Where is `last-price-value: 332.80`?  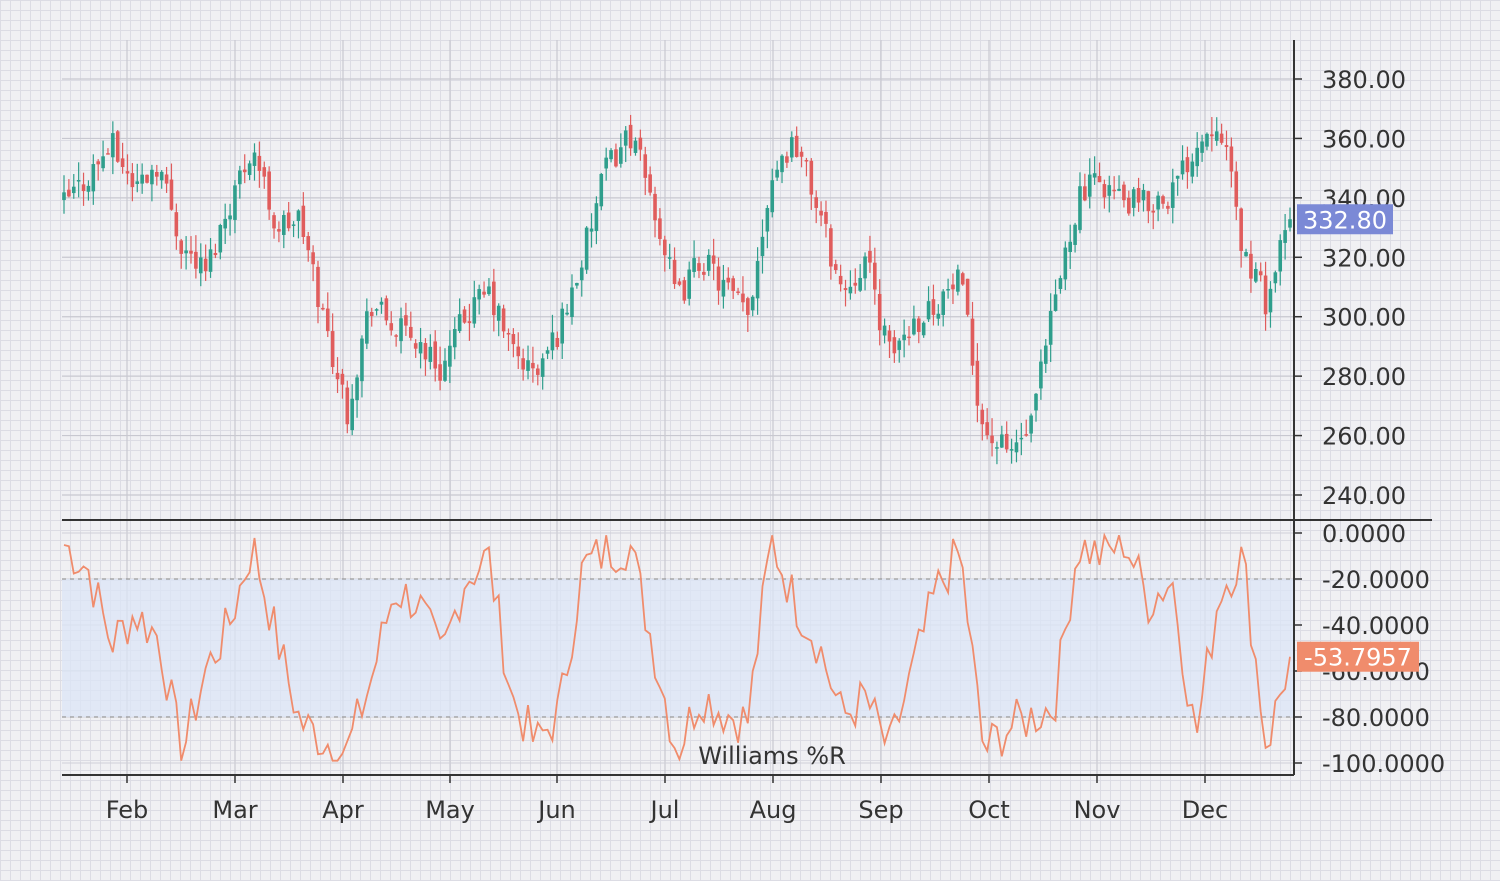 last-price-value: 332.80 is located at coordinates (1345, 220).